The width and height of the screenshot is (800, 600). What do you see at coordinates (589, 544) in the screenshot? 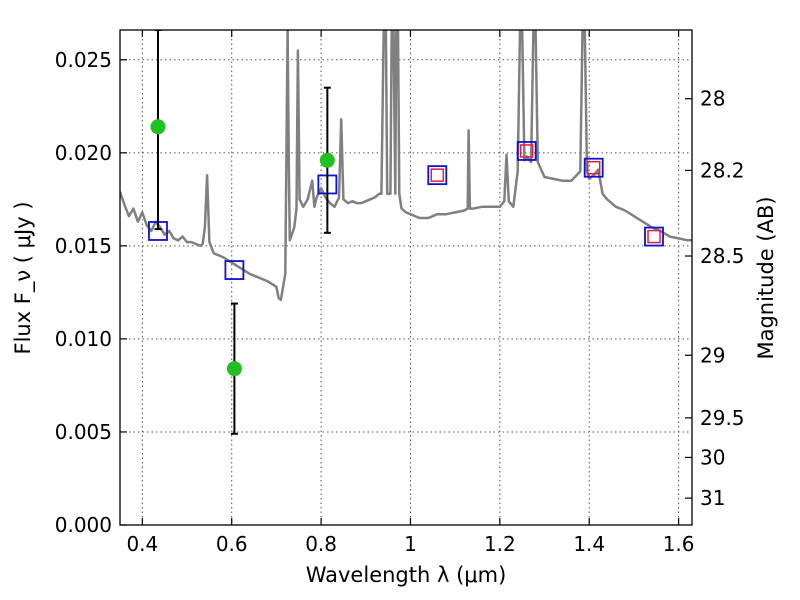
I see `x-tick-label: 1.4` at bounding box center [589, 544].